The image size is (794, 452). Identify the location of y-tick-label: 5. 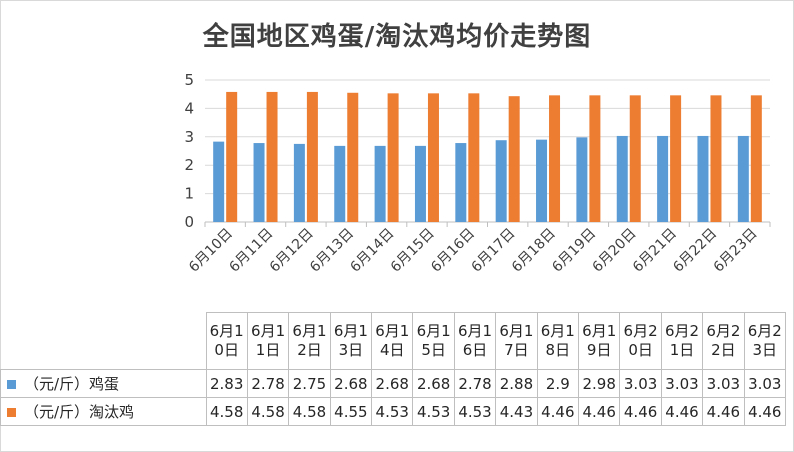
(189, 80).